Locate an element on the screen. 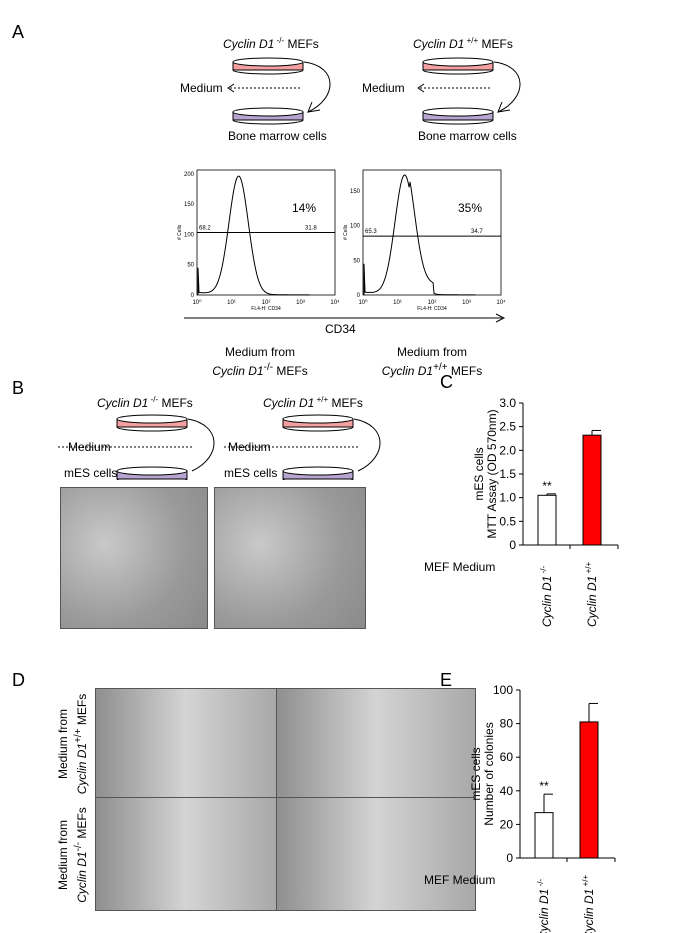  caption-right: Medium from Cyclin D1+/+ MEFs is located at coordinates (432, 362).